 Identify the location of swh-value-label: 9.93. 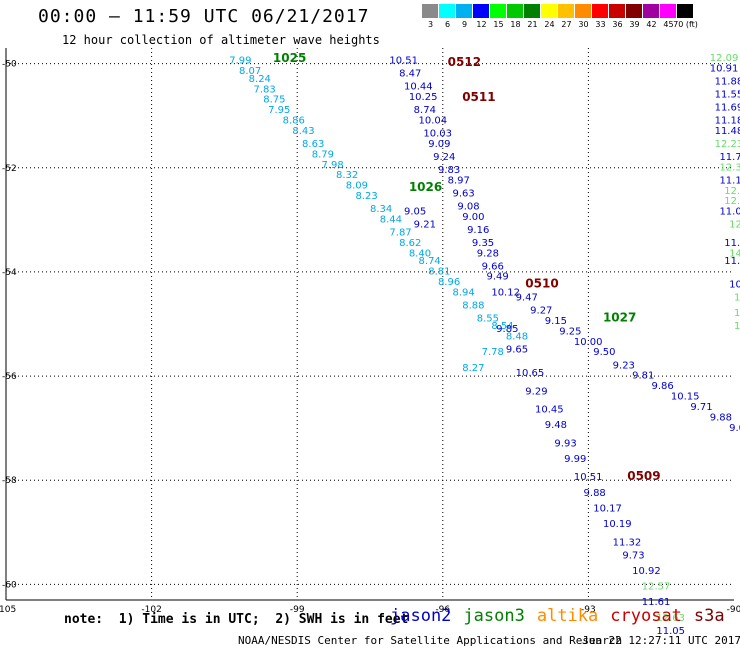
(565, 443).